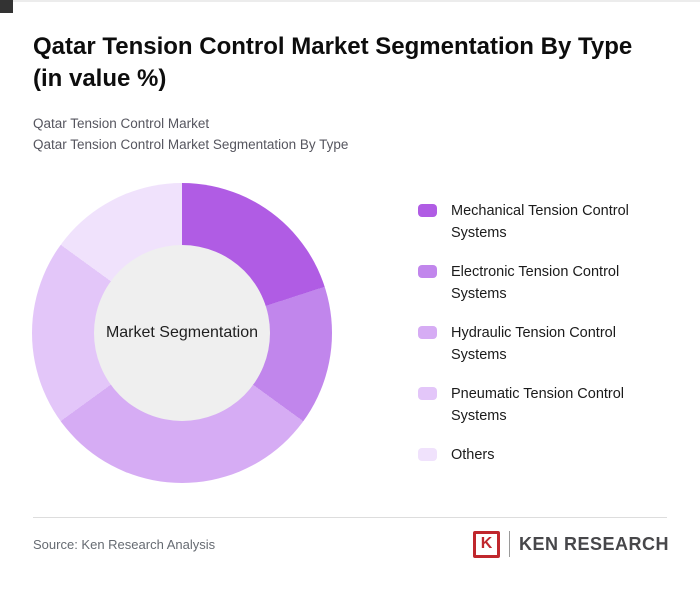  I want to click on legend-item: Mechanical Tension Control Systems, so click(538, 222).